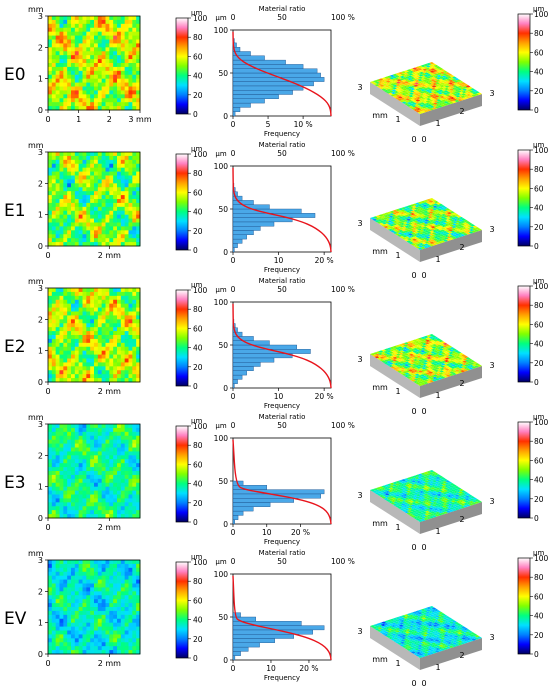 The image size is (550, 694). Describe the element at coordinates (461, 383) in the screenshot. I see `view3d-right-tick-label: 2` at that location.